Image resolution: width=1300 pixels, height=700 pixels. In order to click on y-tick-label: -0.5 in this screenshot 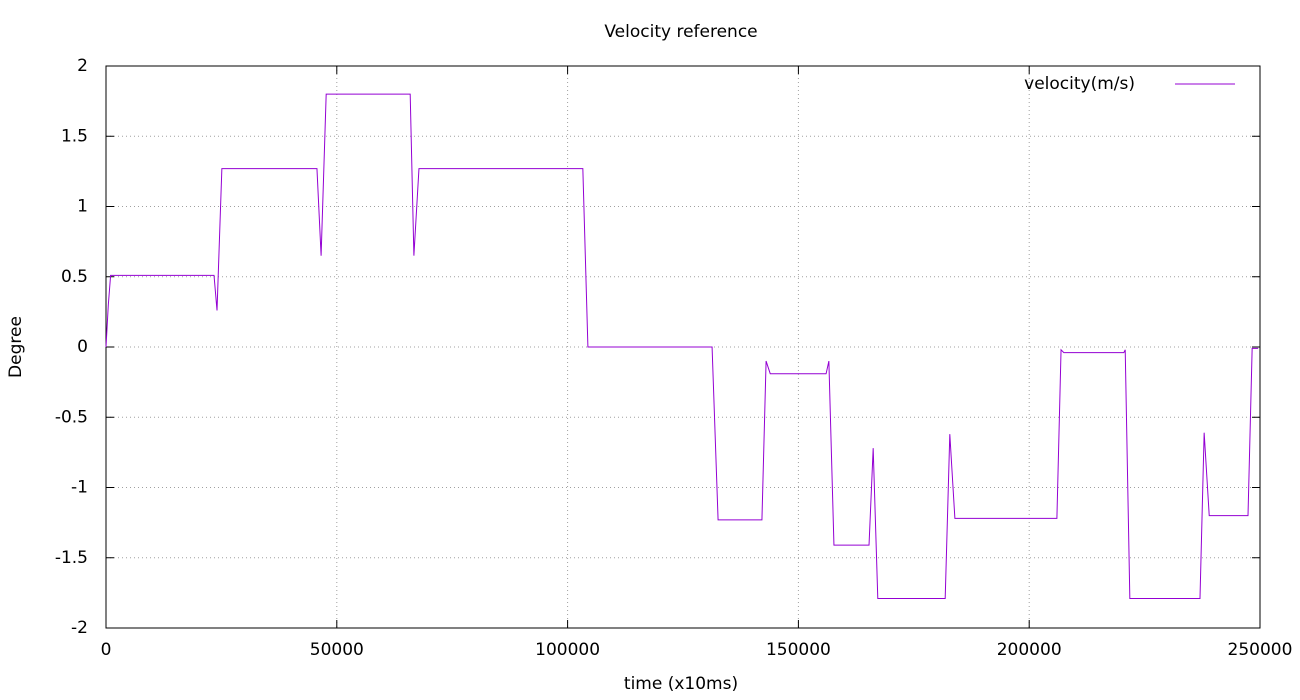, I will do `click(71, 417)`.